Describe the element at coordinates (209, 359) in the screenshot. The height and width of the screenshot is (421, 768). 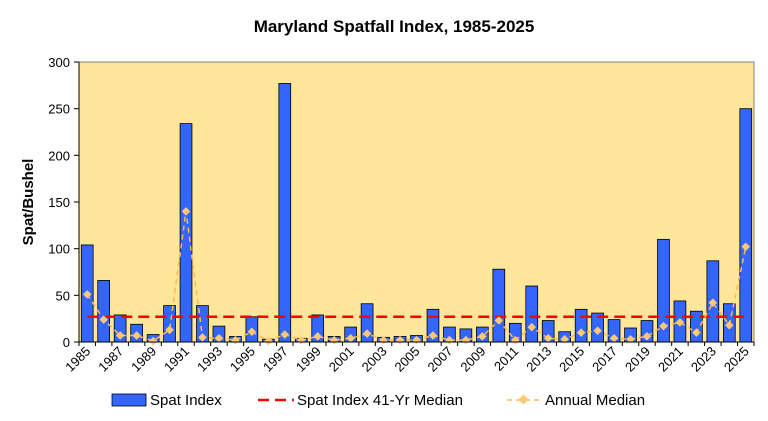
I see `x-tick-label: 1993` at that location.